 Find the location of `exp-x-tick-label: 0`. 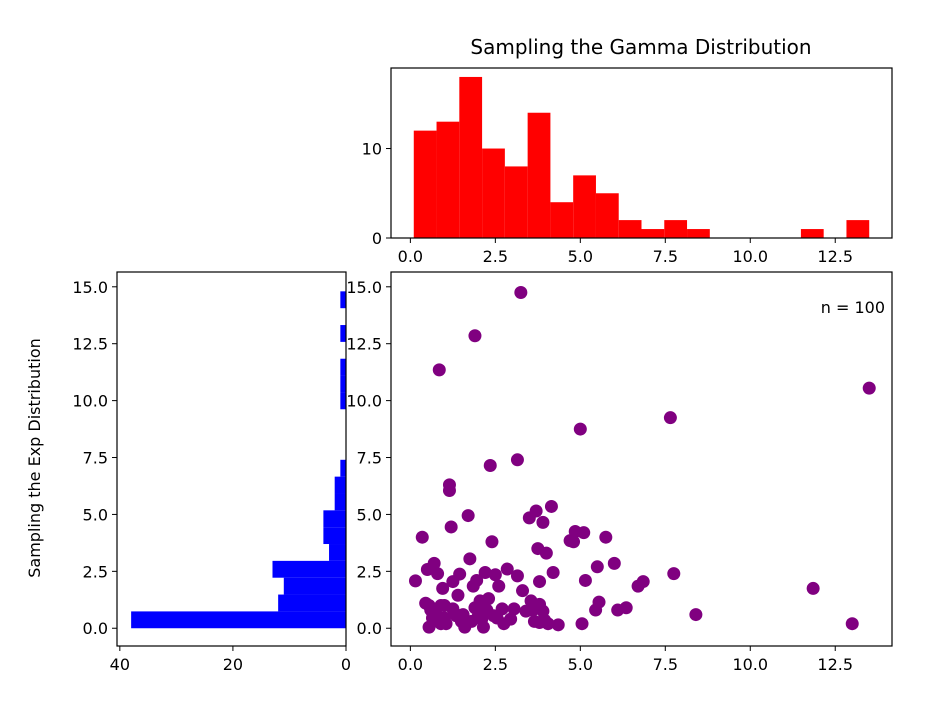

exp-x-tick-label: 0 is located at coordinates (346, 664).